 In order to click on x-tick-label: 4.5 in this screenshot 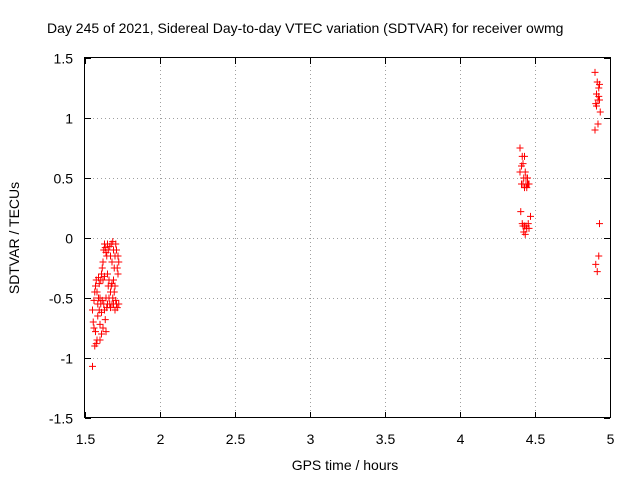, I will do `click(536, 439)`.